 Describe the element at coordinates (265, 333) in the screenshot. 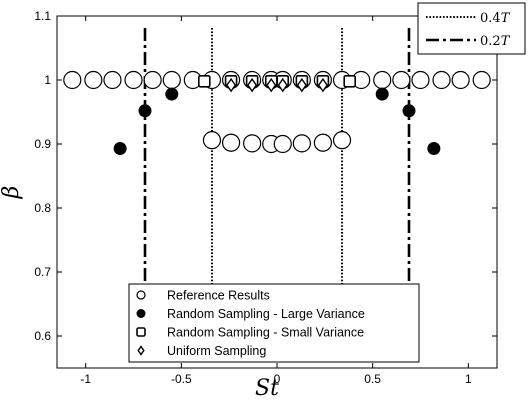

I see `legend-entry: Random Sampling - Small Variance` at that location.